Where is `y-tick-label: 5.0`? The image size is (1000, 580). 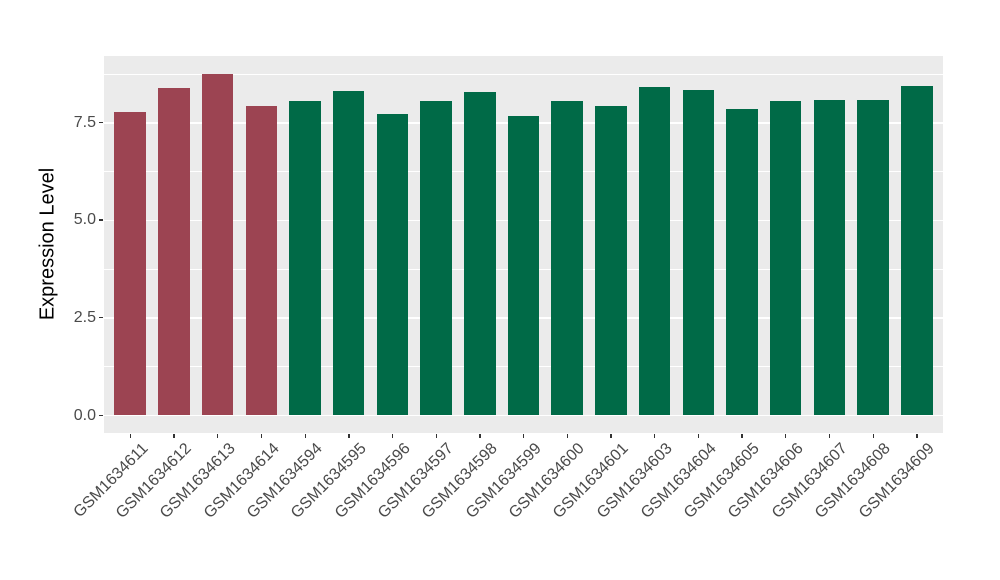 y-tick-label: 5.0 is located at coordinates (84, 220).